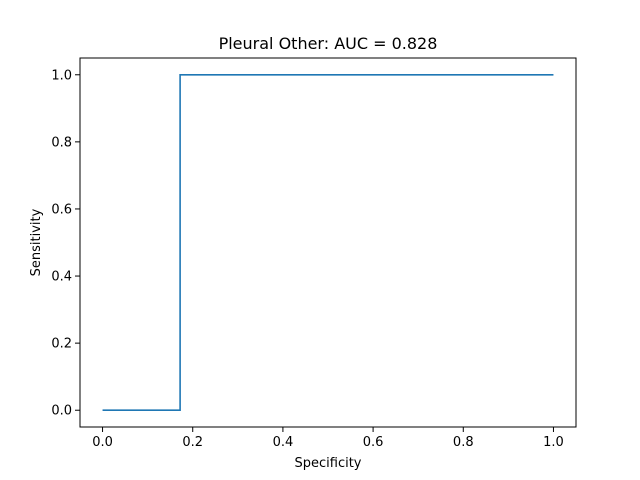 Image resolution: width=640 pixels, height=480 pixels. I want to click on chart-title: Pleural Other: AUC = 0.828, so click(328, 43).